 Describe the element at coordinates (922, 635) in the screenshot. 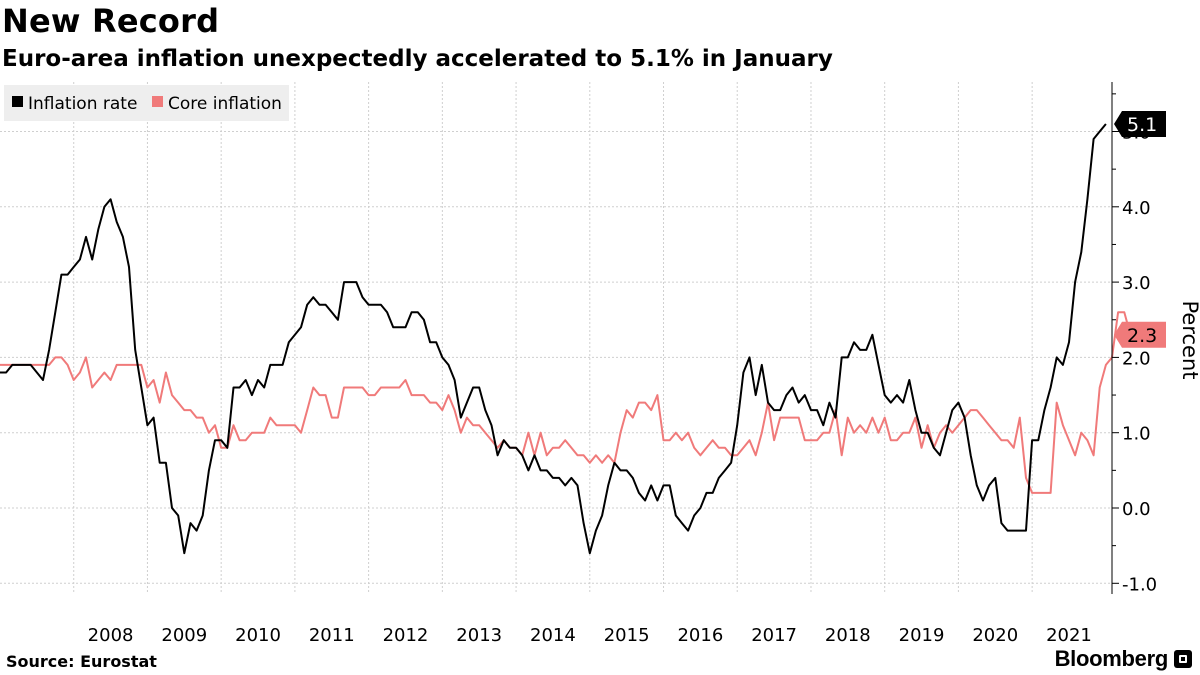

I see `x-tick-label: 2019` at that location.